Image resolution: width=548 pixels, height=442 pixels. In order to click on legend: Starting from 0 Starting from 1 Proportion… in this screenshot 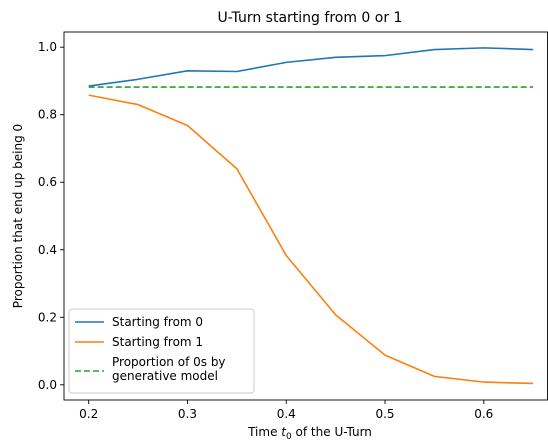, I will do `click(161, 351)`.